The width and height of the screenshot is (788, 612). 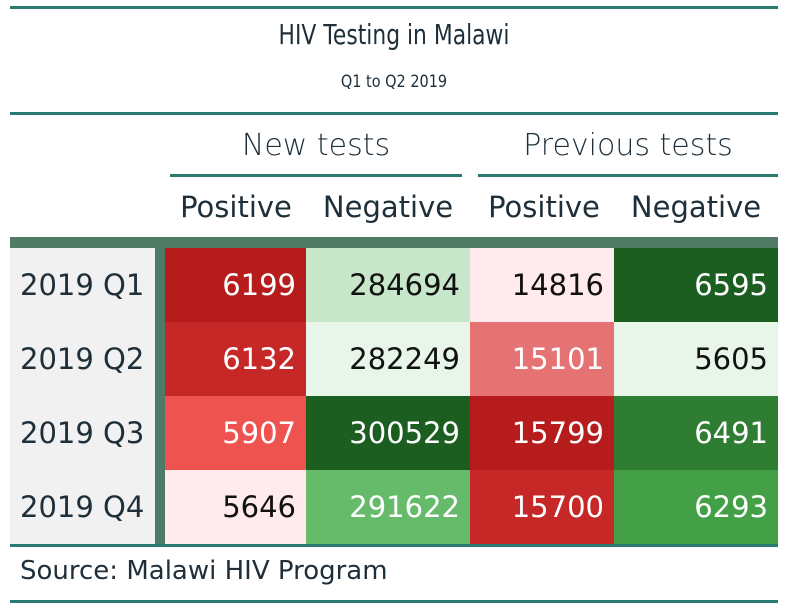 What do you see at coordinates (696, 359) in the screenshot?
I see `table-cell-prev-negative: 5605` at bounding box center [696, 359].